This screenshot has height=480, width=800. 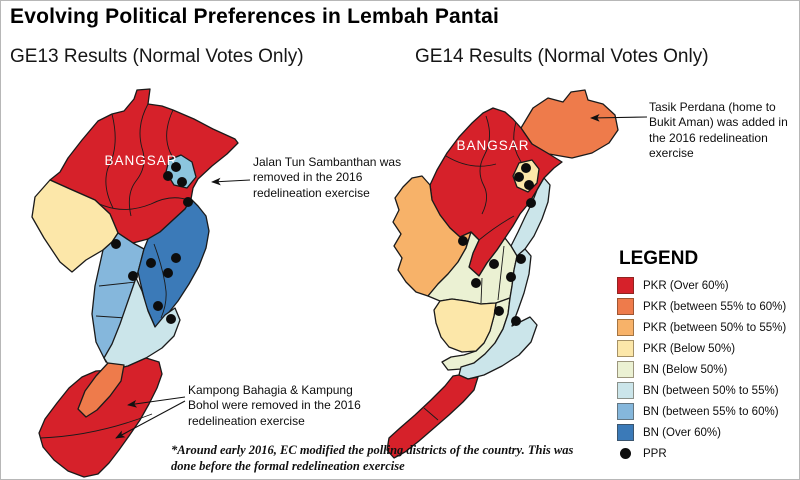 I want to click on ge13-region-bangsar-north, so click(x=144, y=166).